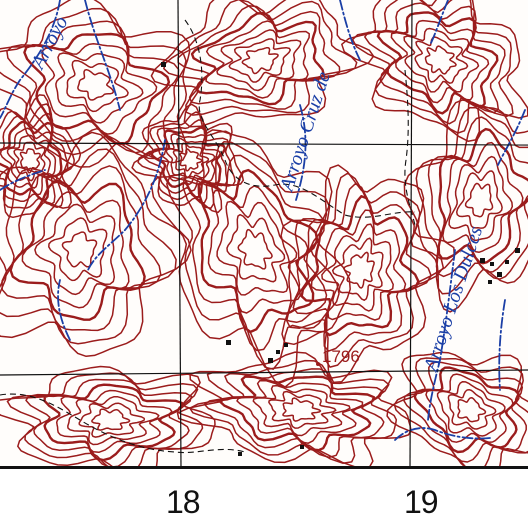 The image size is (528, 521). What do you see at coordinates (318, 364) in the screenshot?
I see `spot-elevation-marker` at bounding box center [318, 364].